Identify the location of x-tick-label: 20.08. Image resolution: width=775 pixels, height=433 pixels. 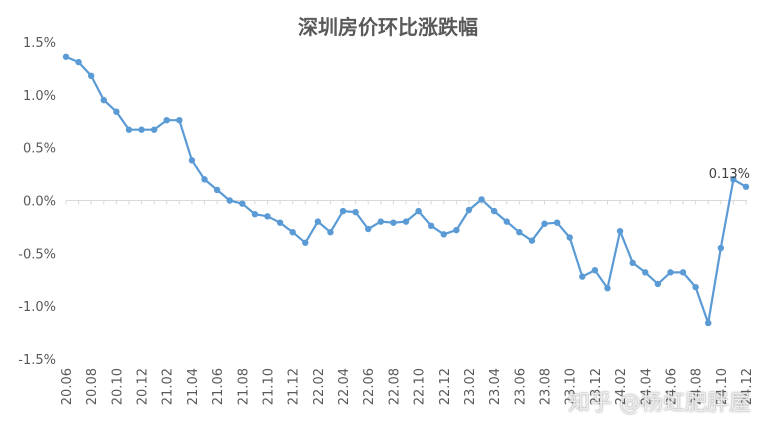
(92, 386).